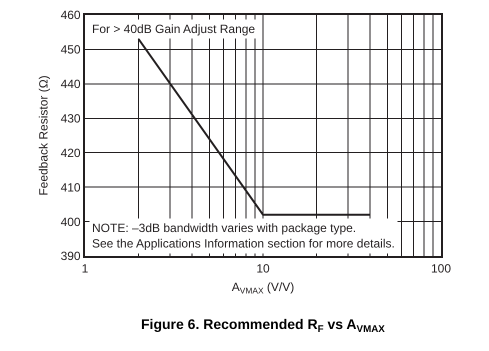 The image size is (489, 351). I want to click on annotation: NOTE: –3dB bandwidth varies with package type. See the Applications Information section for more details., so click(243, 236).